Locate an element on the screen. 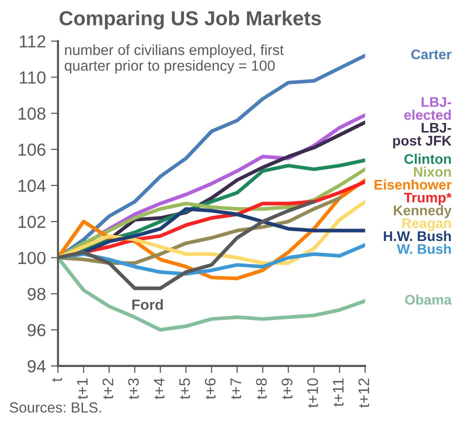 The image size is (453, 424). text: LBJ-elected is located at coordinates (428, 108).